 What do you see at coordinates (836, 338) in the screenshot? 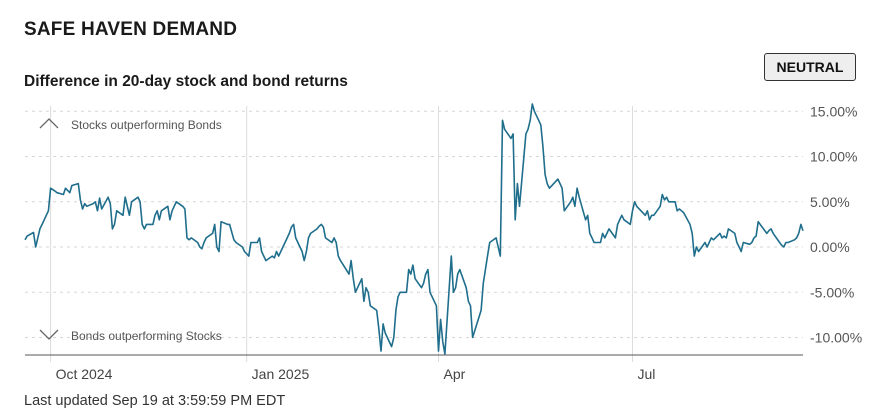
I see `y-tick-label: -10.00%` at bounding box center [836, 338].